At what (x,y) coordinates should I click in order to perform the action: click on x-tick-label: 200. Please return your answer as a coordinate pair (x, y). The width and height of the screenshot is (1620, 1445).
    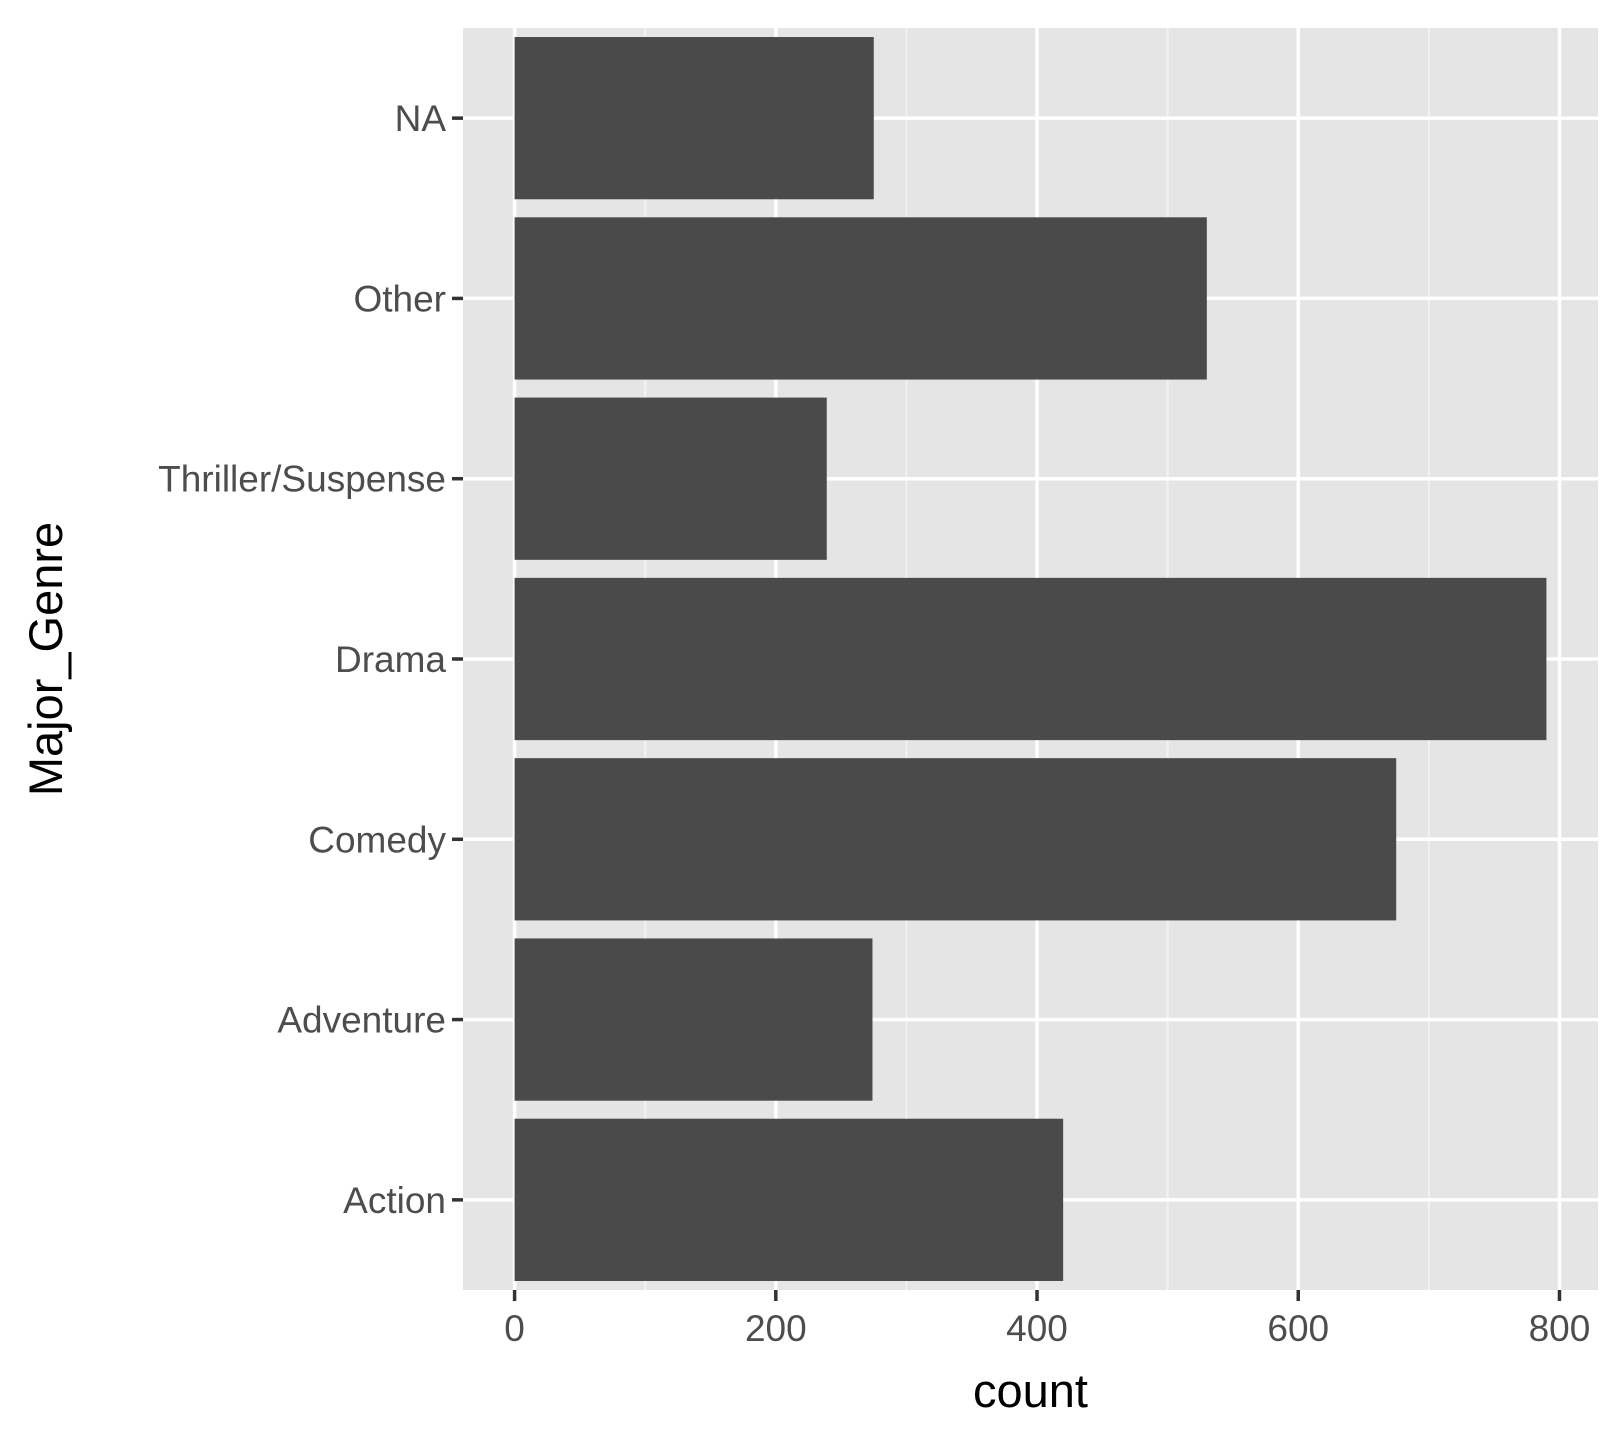
    Looking at the image, I should click on (776, 1328).